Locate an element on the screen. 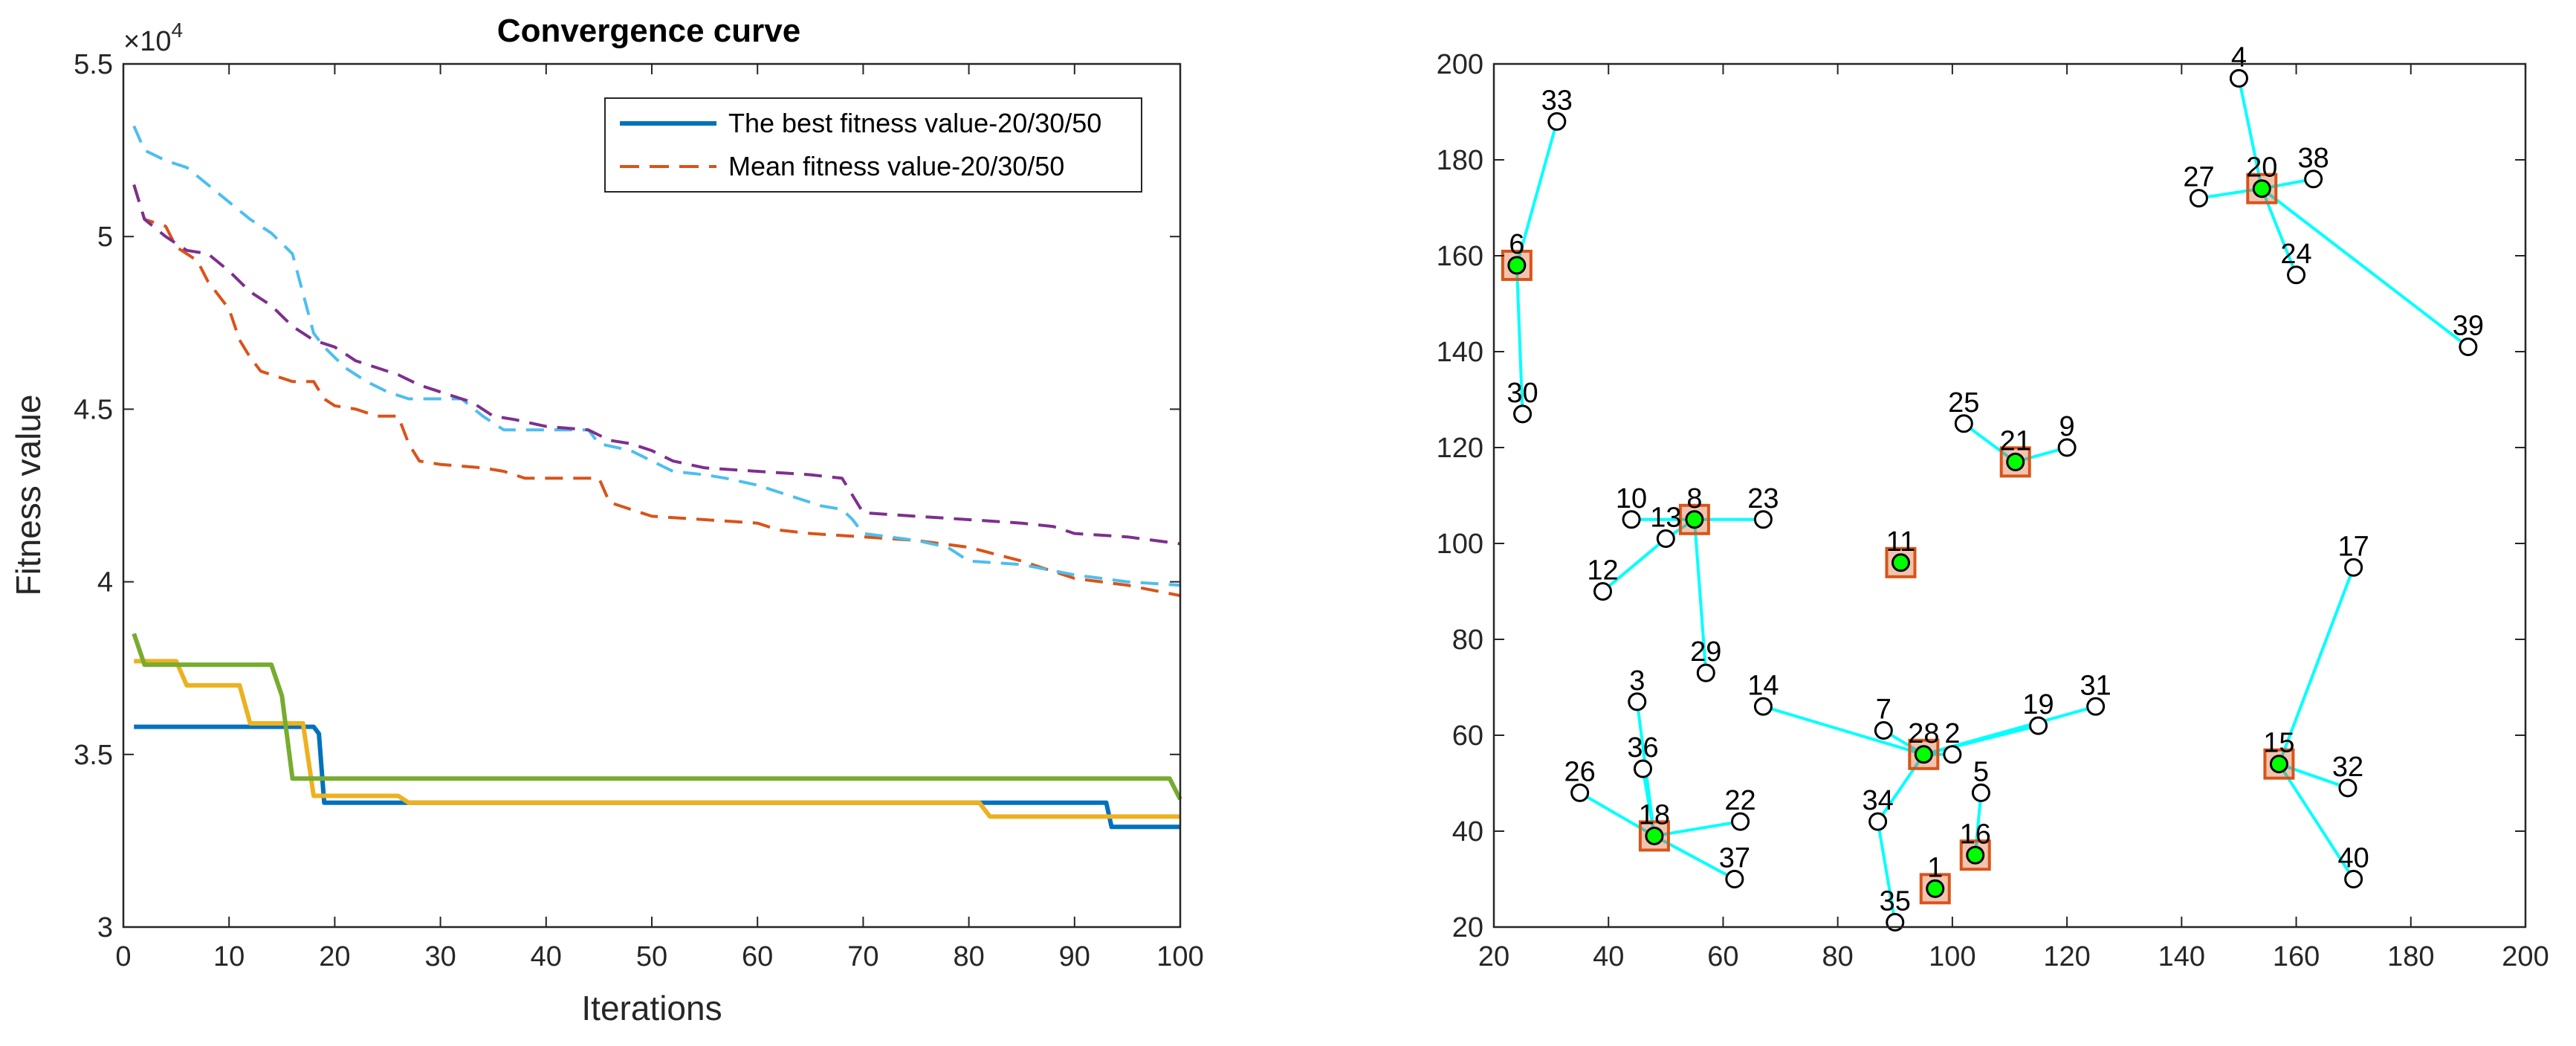  y-tick-label: 4 is located at coordinates (105, 582).